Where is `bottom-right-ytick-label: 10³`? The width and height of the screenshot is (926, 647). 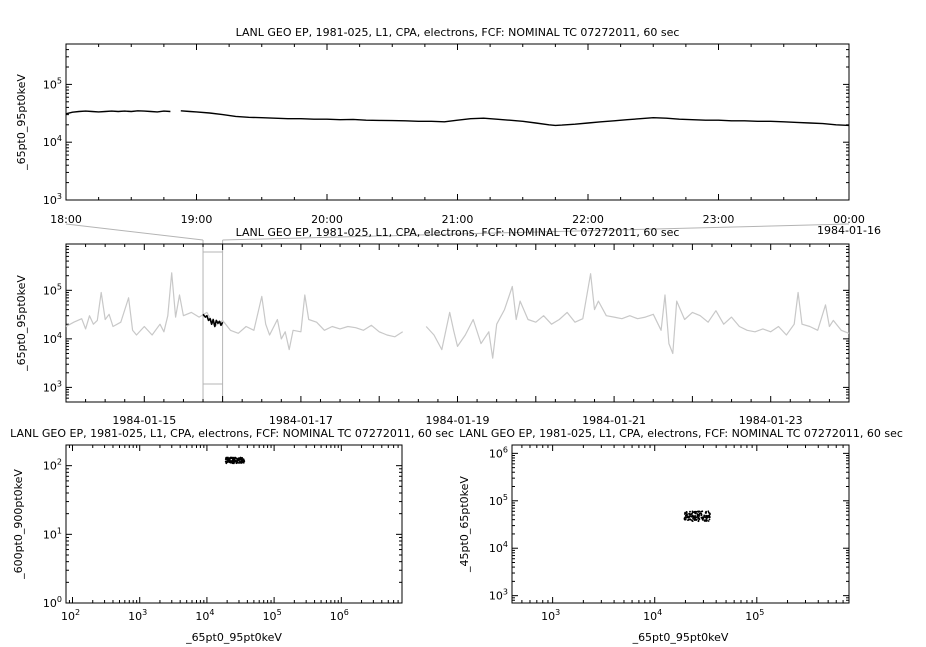 bottom-right-ytick-label: 10³ is located at coordinates (498, 595).